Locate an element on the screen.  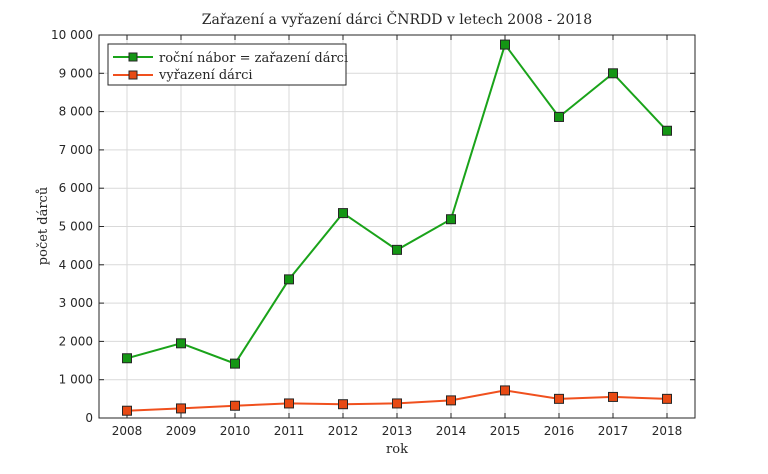
x-tick-label: 2011 is located at coordinates (289, 431).